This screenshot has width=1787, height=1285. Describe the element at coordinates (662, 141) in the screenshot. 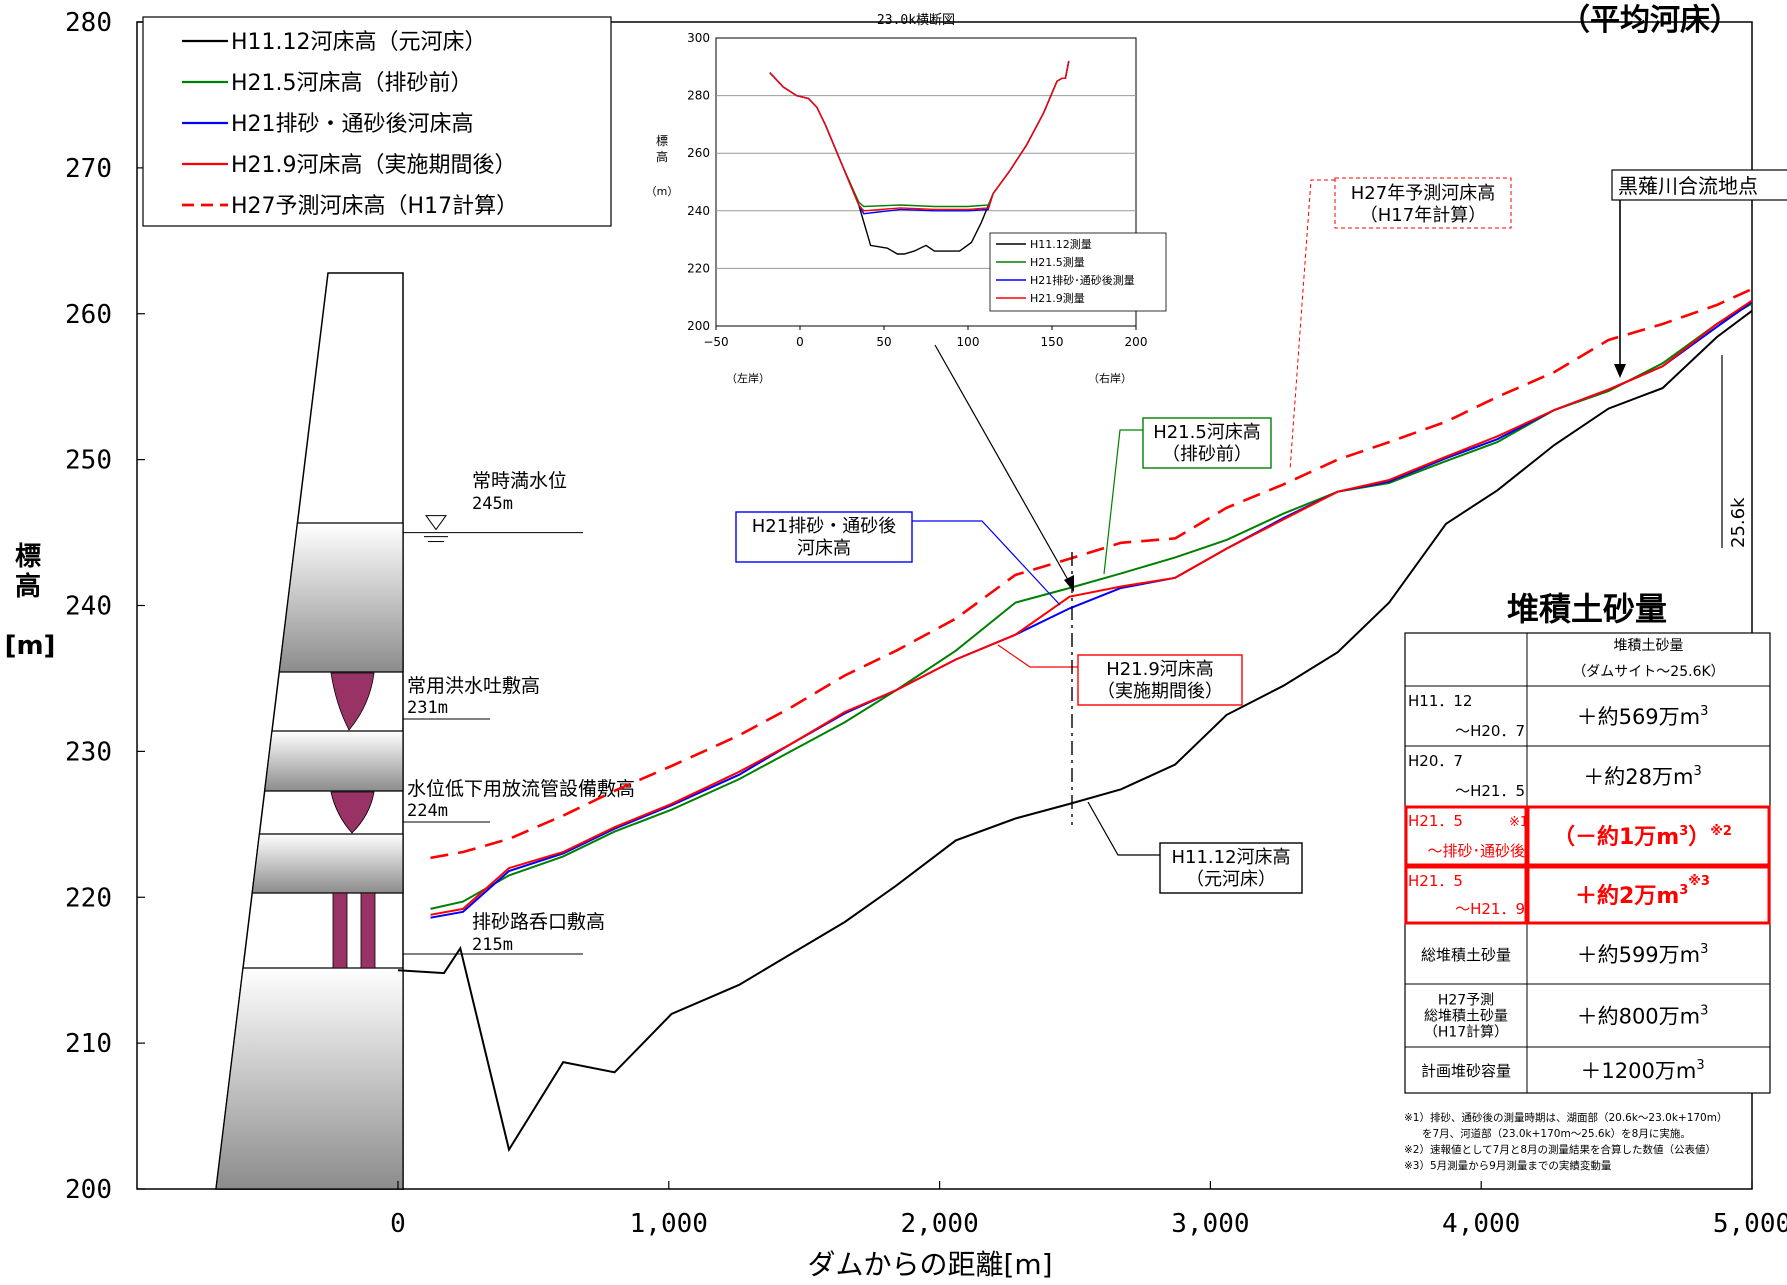

I see `inset-ylabel: 標` at that location.